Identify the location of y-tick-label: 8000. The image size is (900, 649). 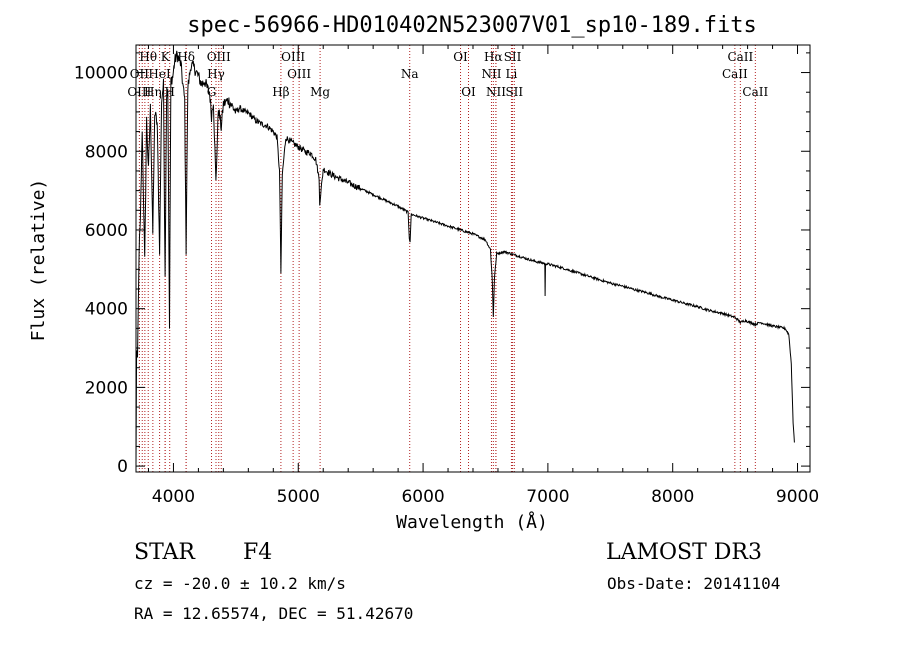
(106, 152).